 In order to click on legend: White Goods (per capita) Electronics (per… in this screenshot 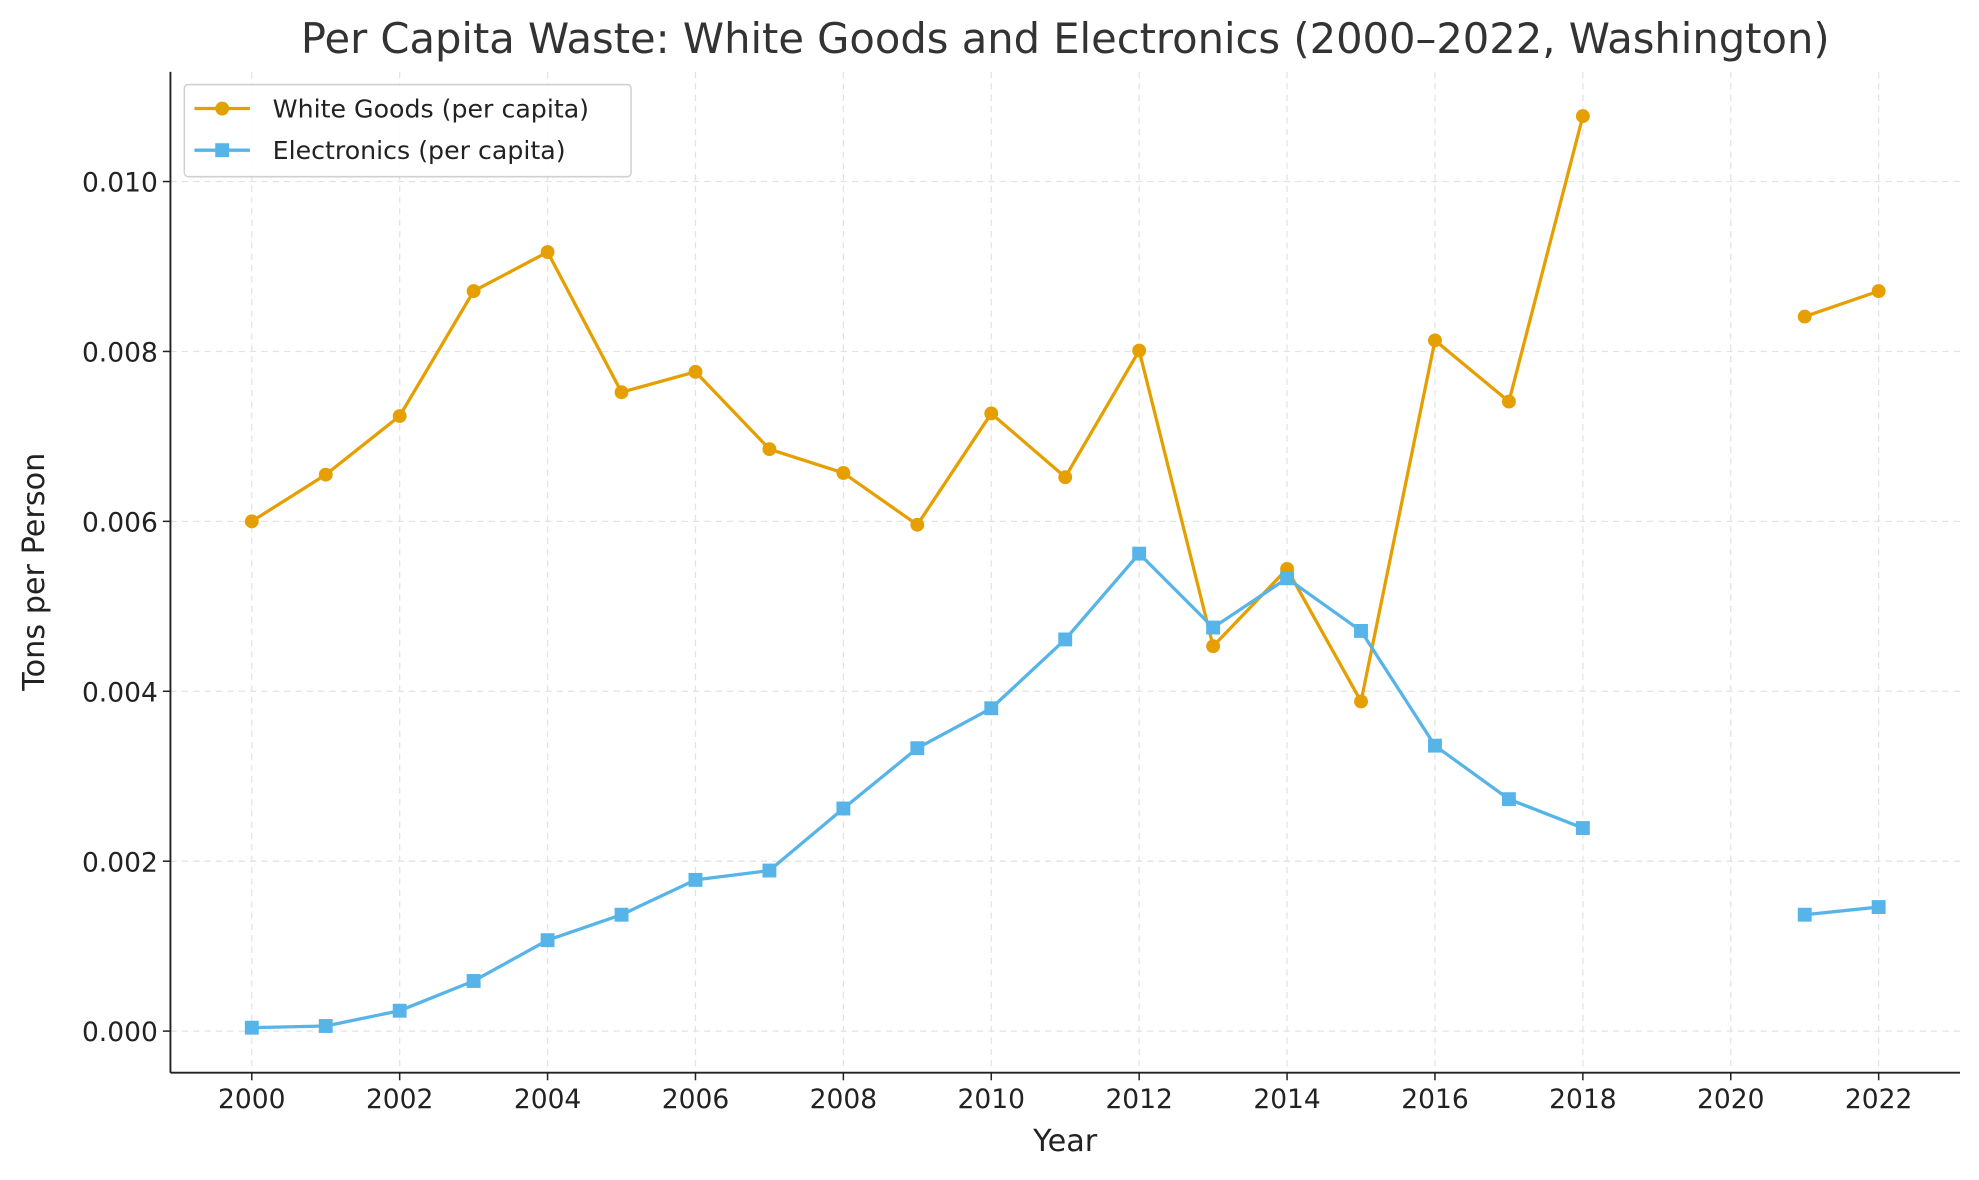, I will do `click(407, 130)`.